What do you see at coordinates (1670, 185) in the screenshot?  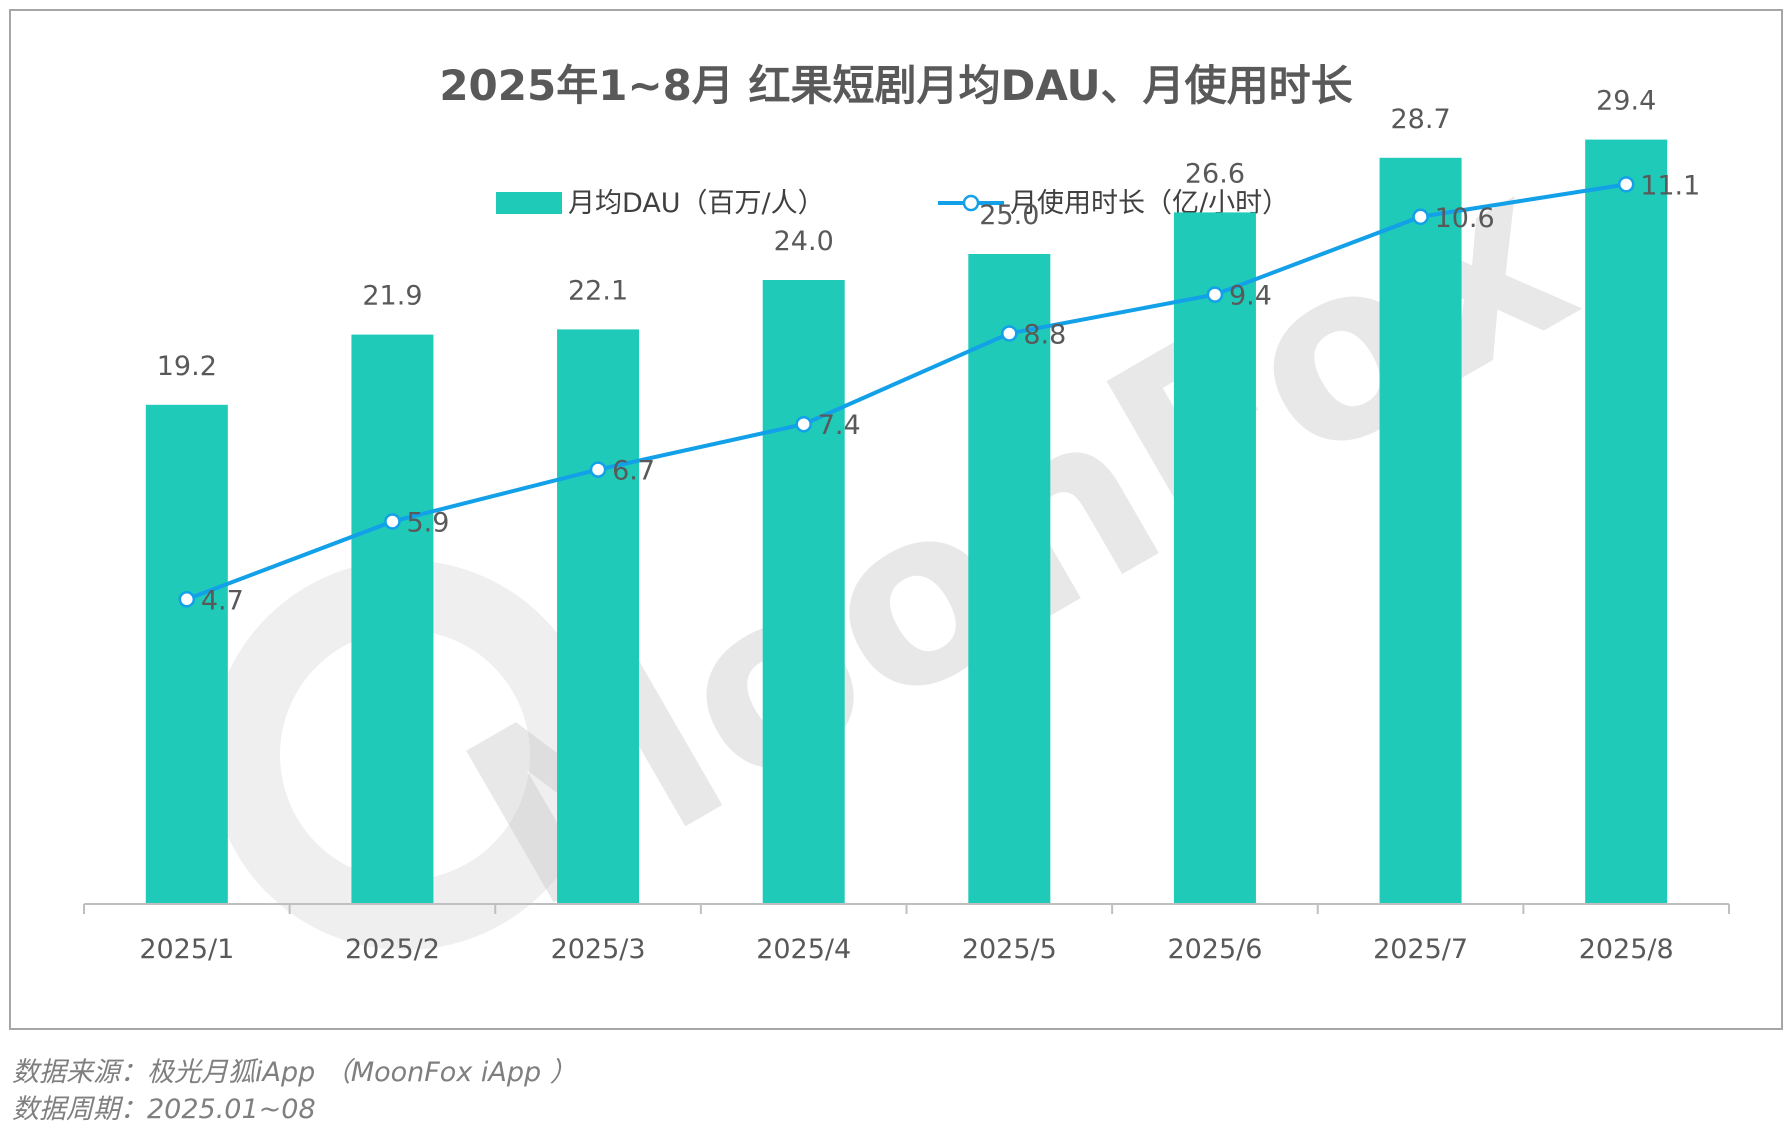 I see `line-value-label: 11.1` at bounding box center [1670, 185].